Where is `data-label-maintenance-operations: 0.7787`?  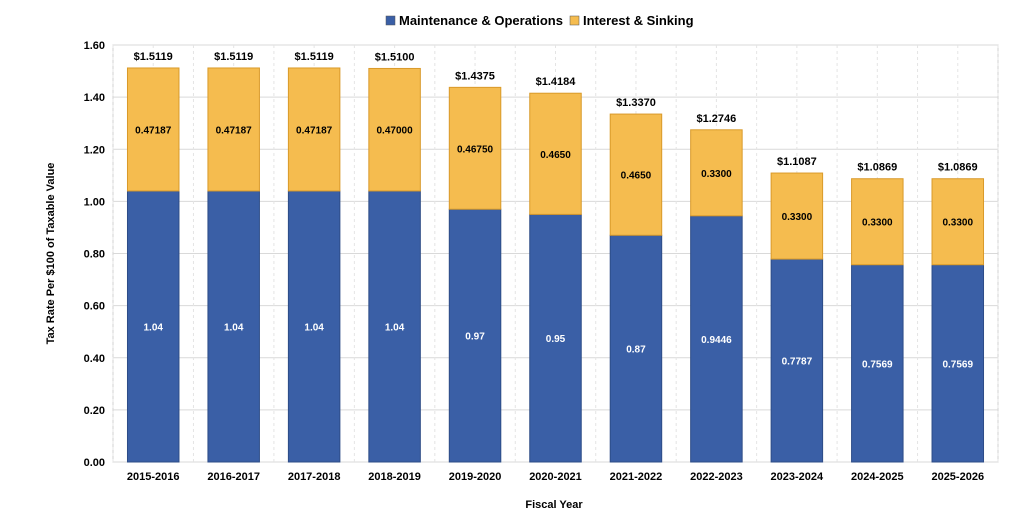
data-label-maintenance-operations: 0.7787 is located at coordinates (797, 362).